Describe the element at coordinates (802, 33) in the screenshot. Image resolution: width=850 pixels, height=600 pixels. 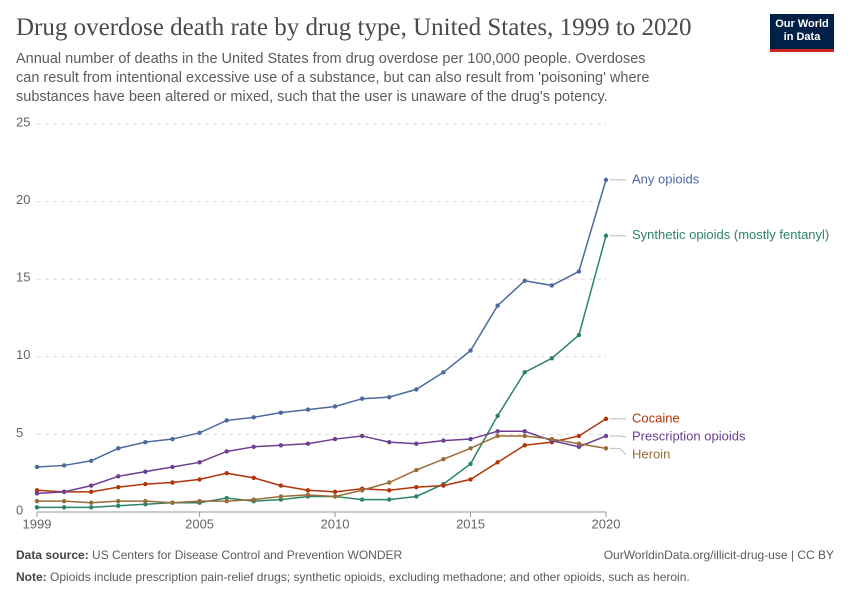
I see `logo: Our World in Data` at that location.